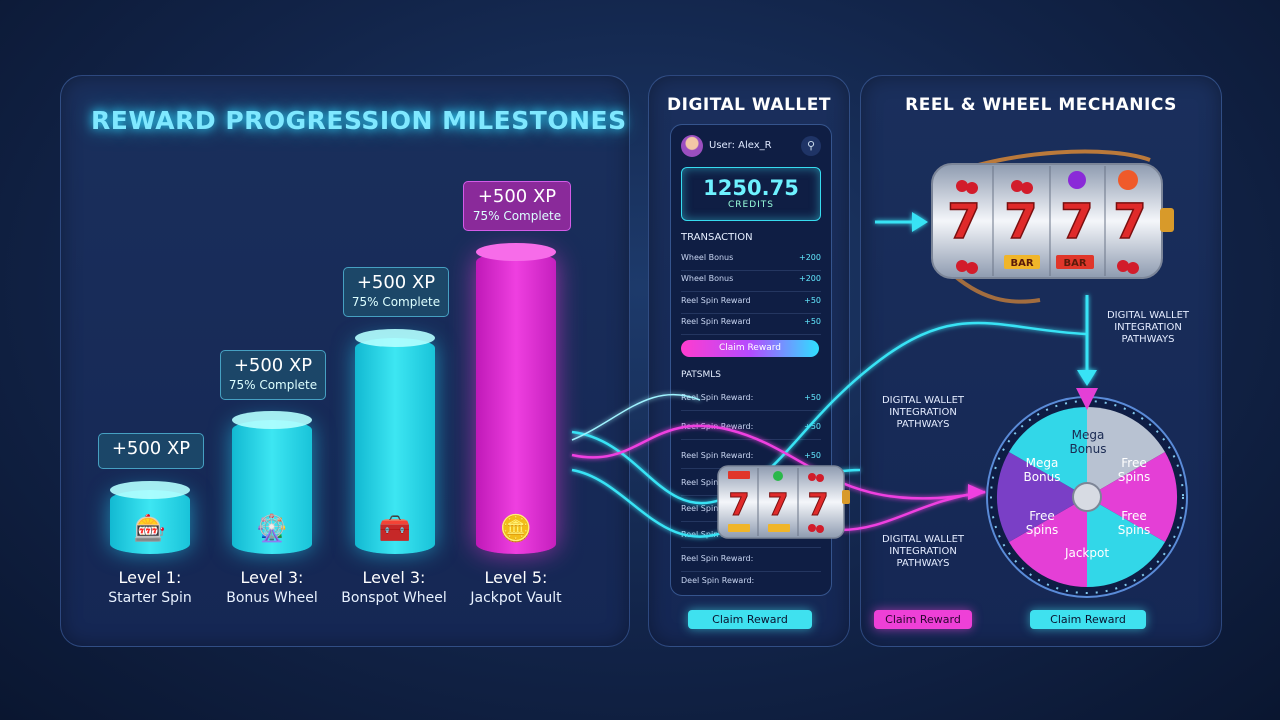 Image resolution: width=1280 pixels, height=720 pixels. Describe the element at coordinates (272, 598) in the screenshot. I see `level-name: Bonus Wheel` at that location.